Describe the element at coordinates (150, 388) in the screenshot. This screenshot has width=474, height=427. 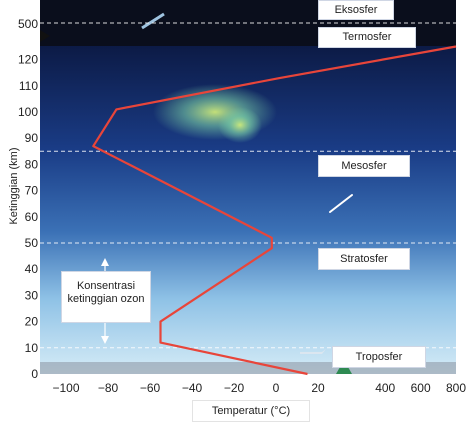
I see `x-tick-label: −60` at that location.